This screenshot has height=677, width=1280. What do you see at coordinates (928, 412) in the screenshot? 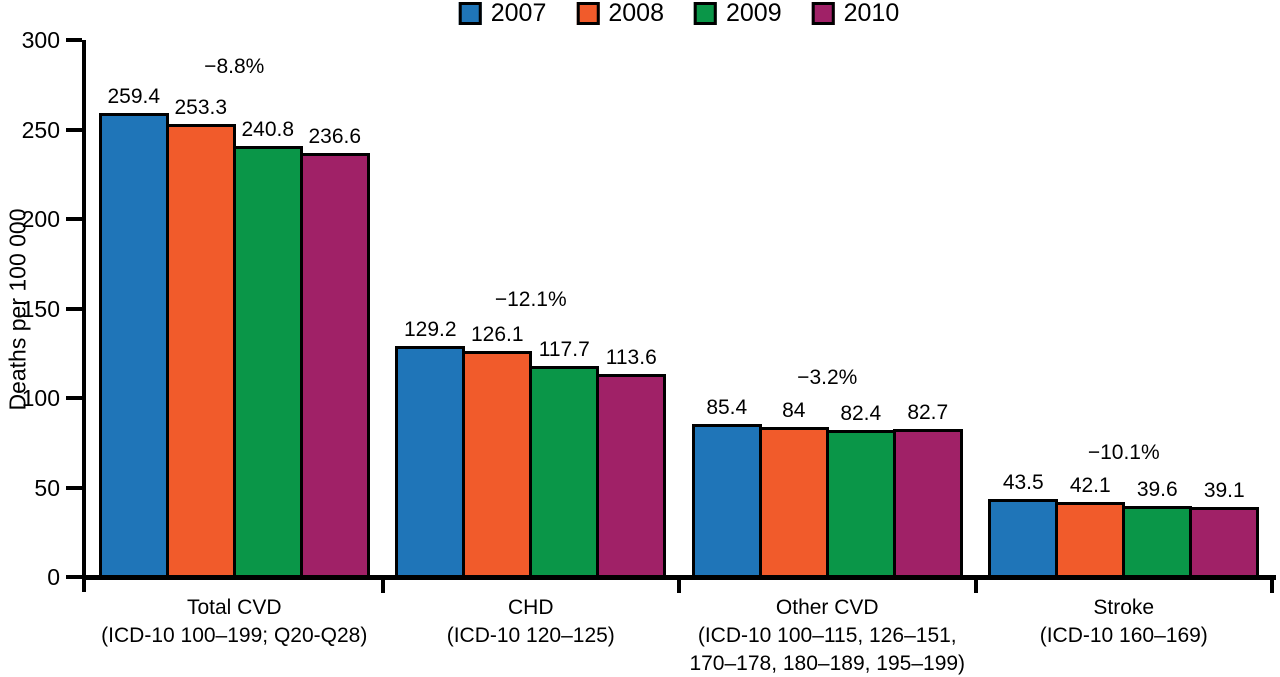
I see `bar-value-label: 82.7` at bounding box center [928, 412].